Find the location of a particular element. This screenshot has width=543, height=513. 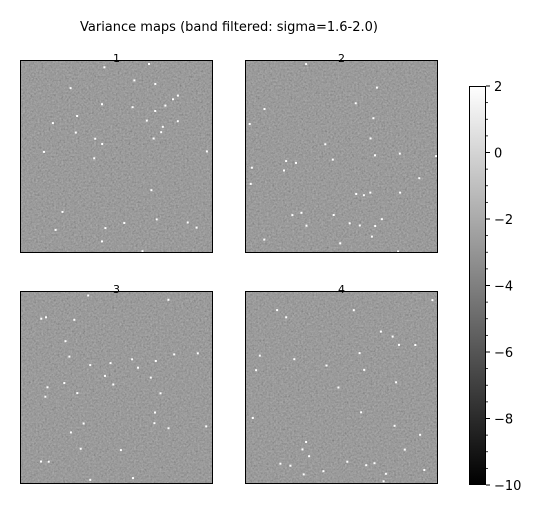

heatmap-panel-2: 2 is located at coordinates (341, 152).